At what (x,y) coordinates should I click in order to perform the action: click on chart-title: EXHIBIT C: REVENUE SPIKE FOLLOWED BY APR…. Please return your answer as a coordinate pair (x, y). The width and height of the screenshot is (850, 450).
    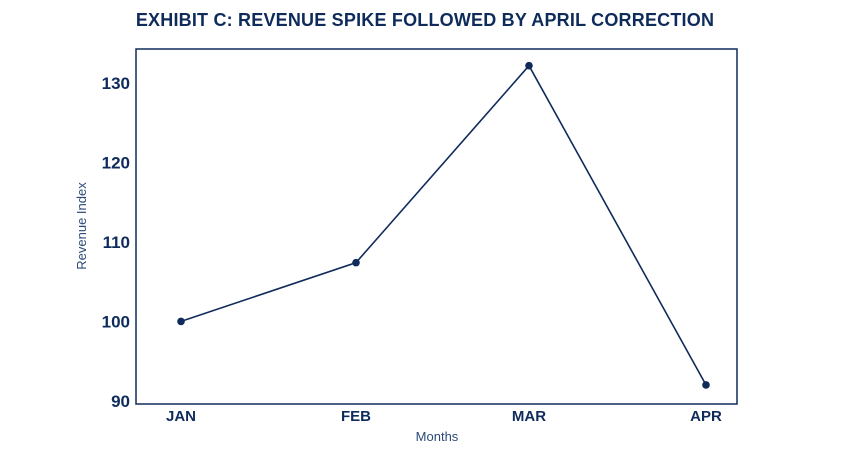
    Looking at the image, I should click on (425, 20).